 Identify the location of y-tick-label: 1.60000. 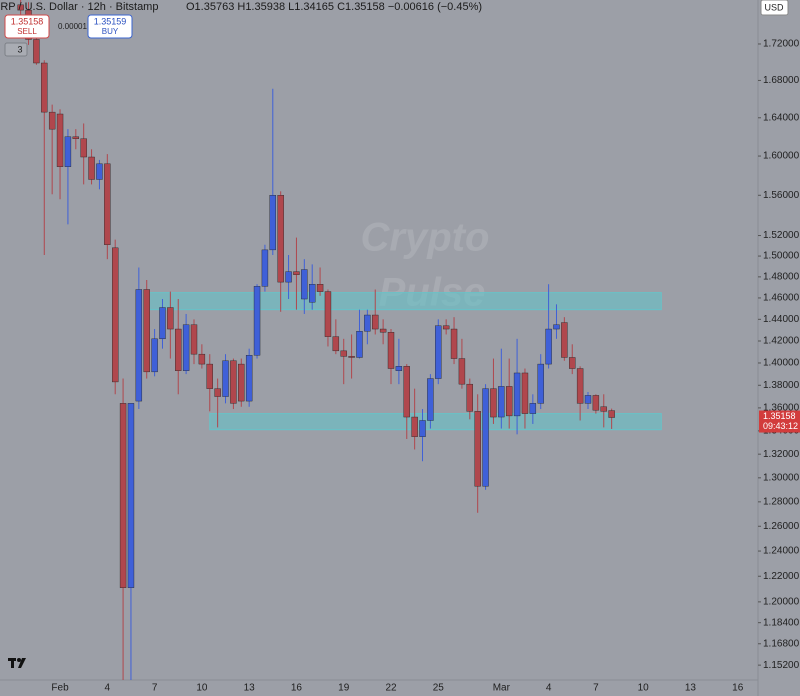
(781, 156).